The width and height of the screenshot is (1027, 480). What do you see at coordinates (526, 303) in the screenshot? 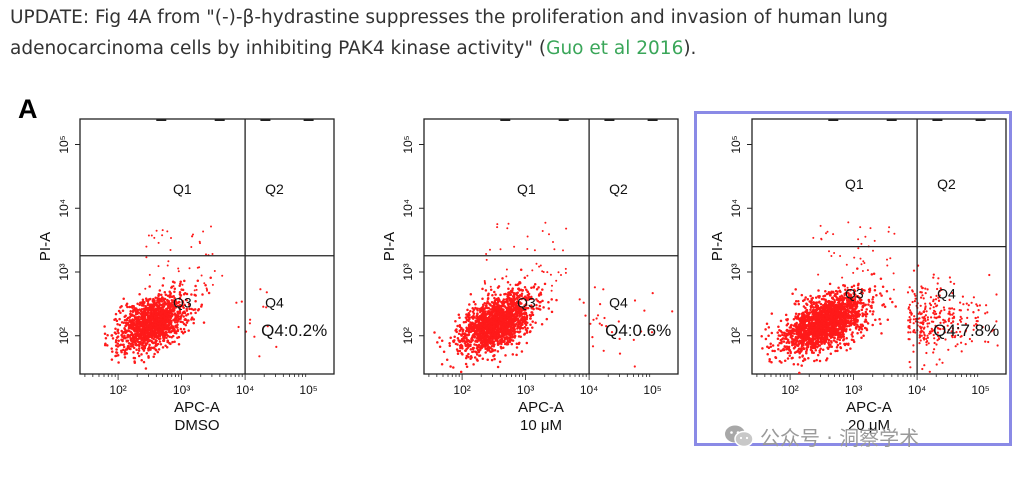
I see `quadrant-label: Q3` at bounding box center [526, 303].